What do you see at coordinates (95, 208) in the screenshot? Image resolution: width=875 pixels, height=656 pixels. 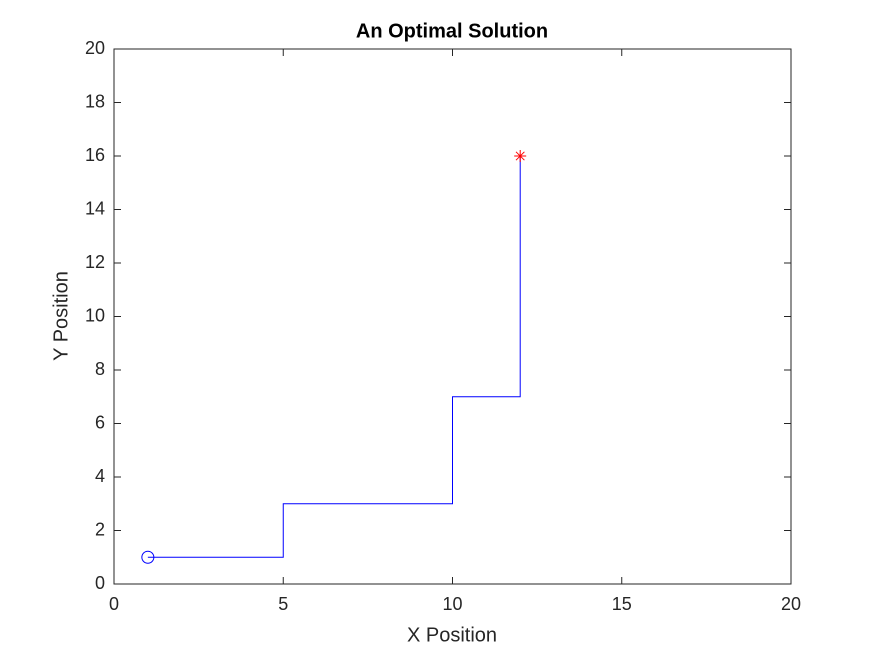 I see `y-tick-label: 14` at bounding box center [95, 208].